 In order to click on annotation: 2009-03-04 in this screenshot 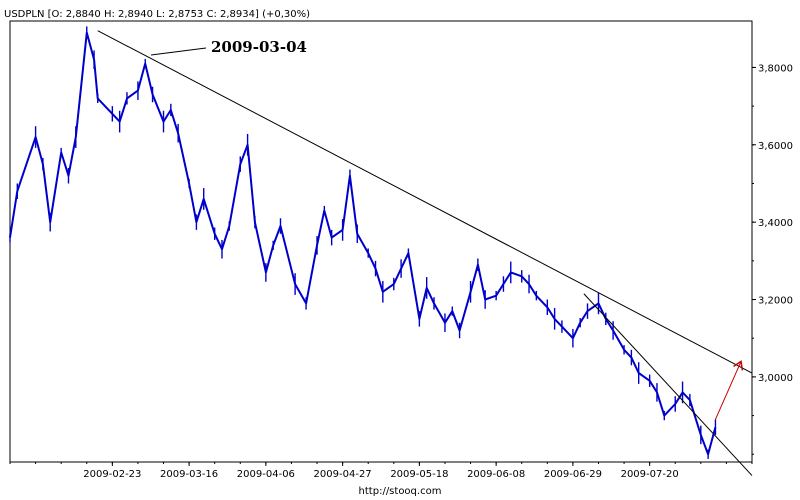, I will do `click(228, 47)`.